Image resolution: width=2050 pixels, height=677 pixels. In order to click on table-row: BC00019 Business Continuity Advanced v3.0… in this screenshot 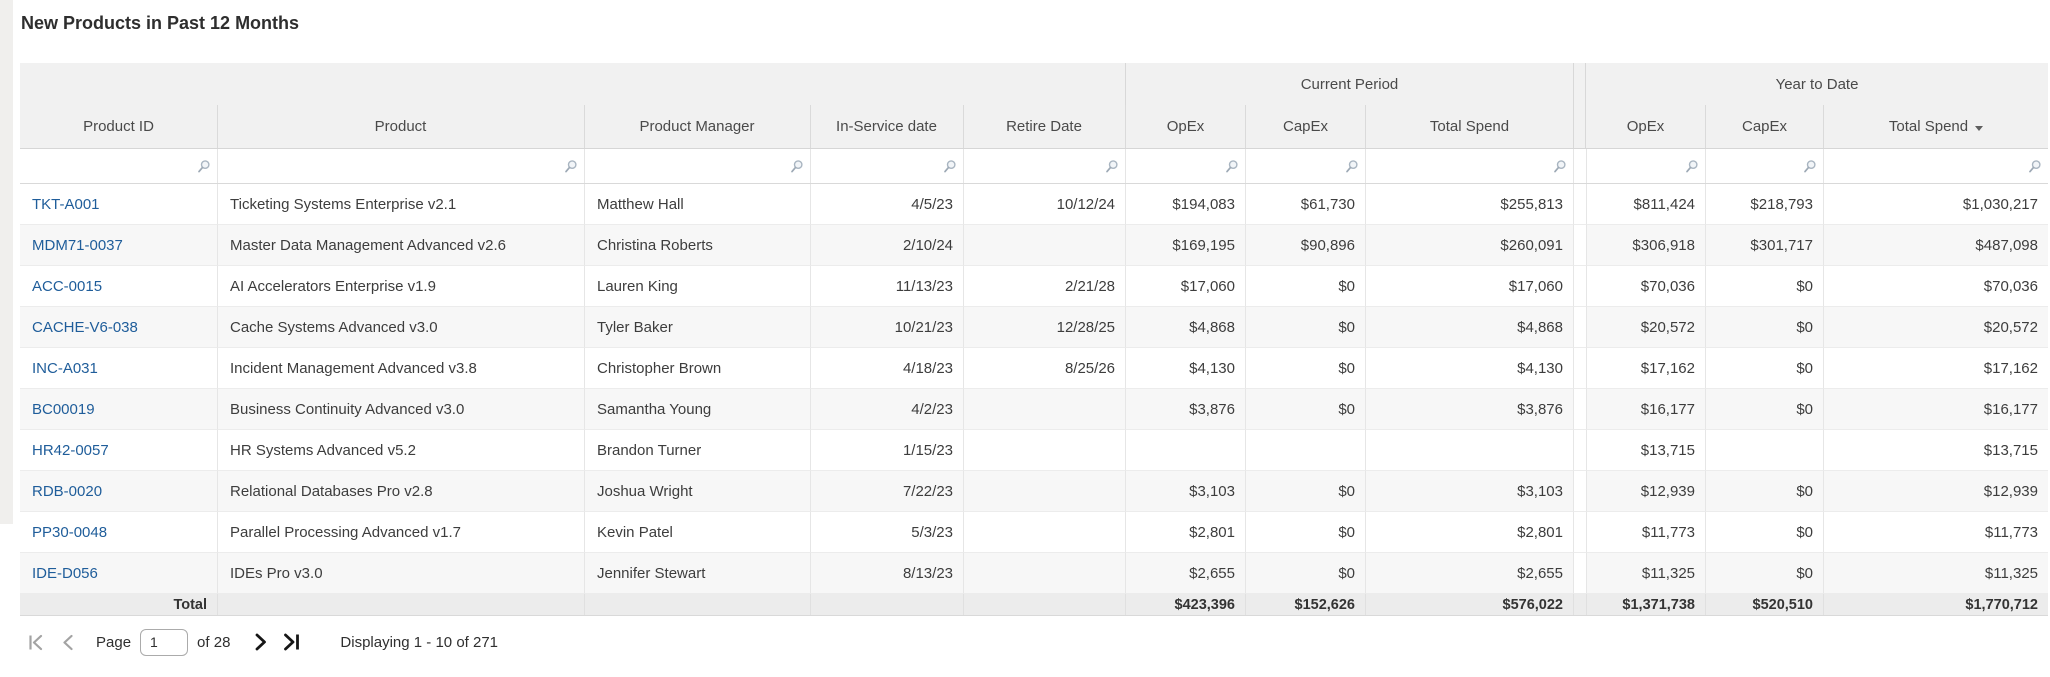, I will do `click(1034, 409)`.